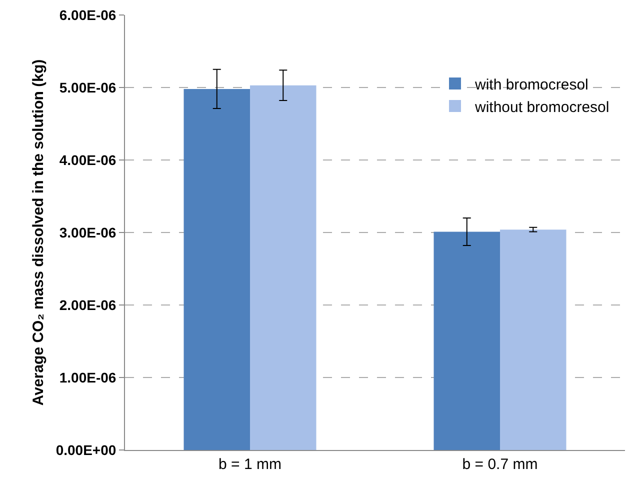  Describe the element at coordinates (39, 232) in the screenshot. I see `y-axis-title: Average CO₂ mass dissolved in the solution (kg)` at that location.